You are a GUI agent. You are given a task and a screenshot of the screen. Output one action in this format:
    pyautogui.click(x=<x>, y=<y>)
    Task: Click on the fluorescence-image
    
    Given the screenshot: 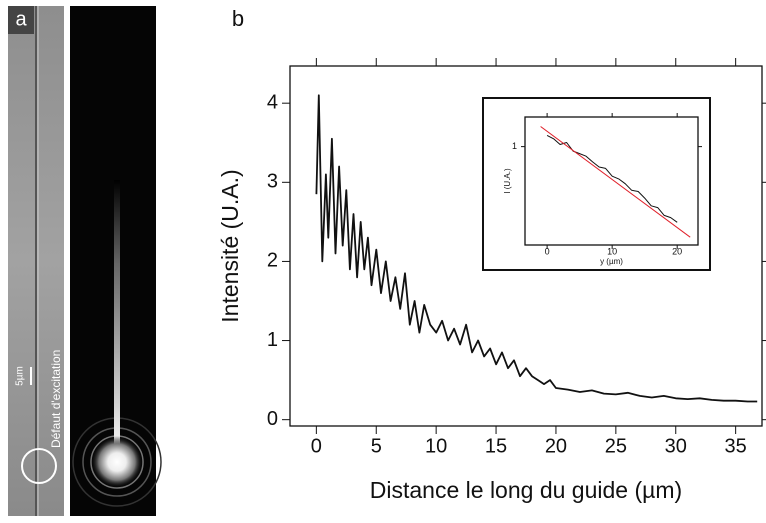 What is the action you would take?
    pyautogui.click(x=113, y=261)
    